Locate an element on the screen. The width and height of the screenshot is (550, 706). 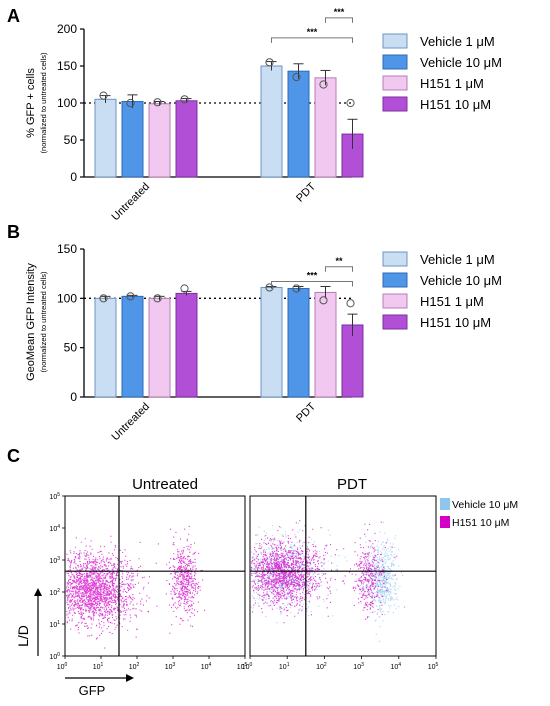
chart-a-ytick-label: 0 is located at coordinates (73, 177).